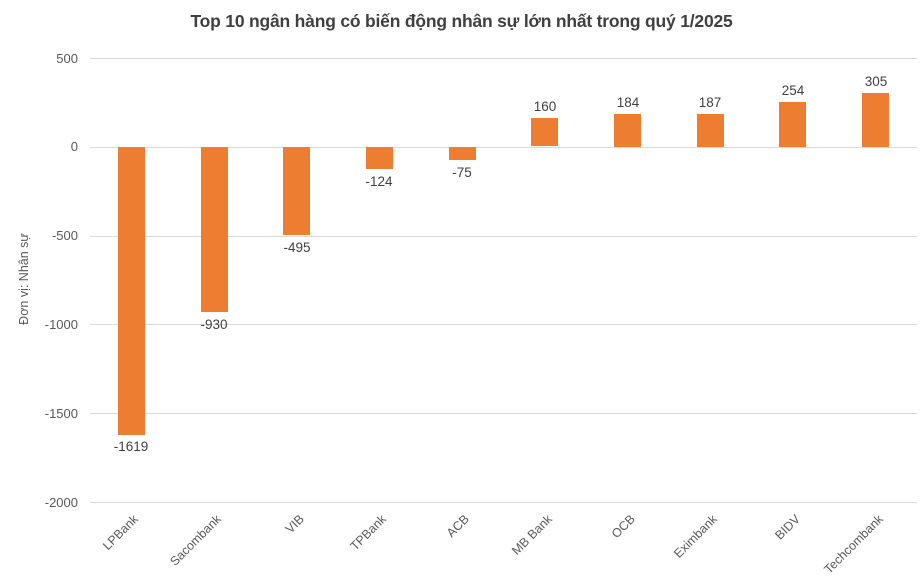 Image resolution: width=923 pixels, height=582 pixels. I want to click on y-tick-label: -1000, so click(61, 324).